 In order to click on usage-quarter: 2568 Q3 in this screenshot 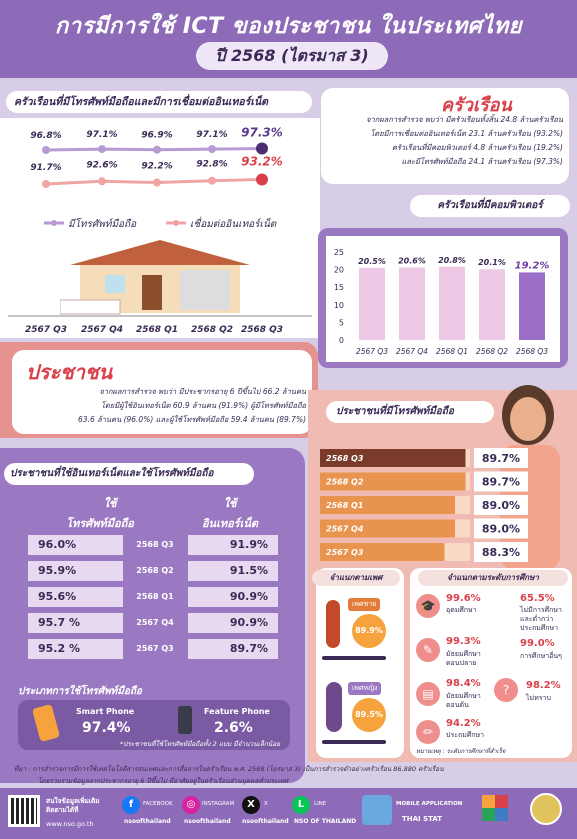, I will do `click(155, 544)`.